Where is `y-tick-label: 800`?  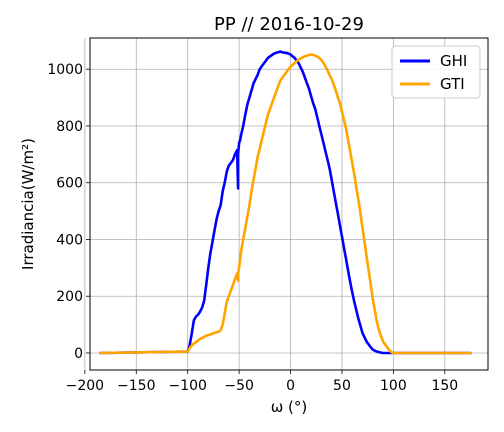
y-tick-label: 800 is located at coordinates (69, 127).